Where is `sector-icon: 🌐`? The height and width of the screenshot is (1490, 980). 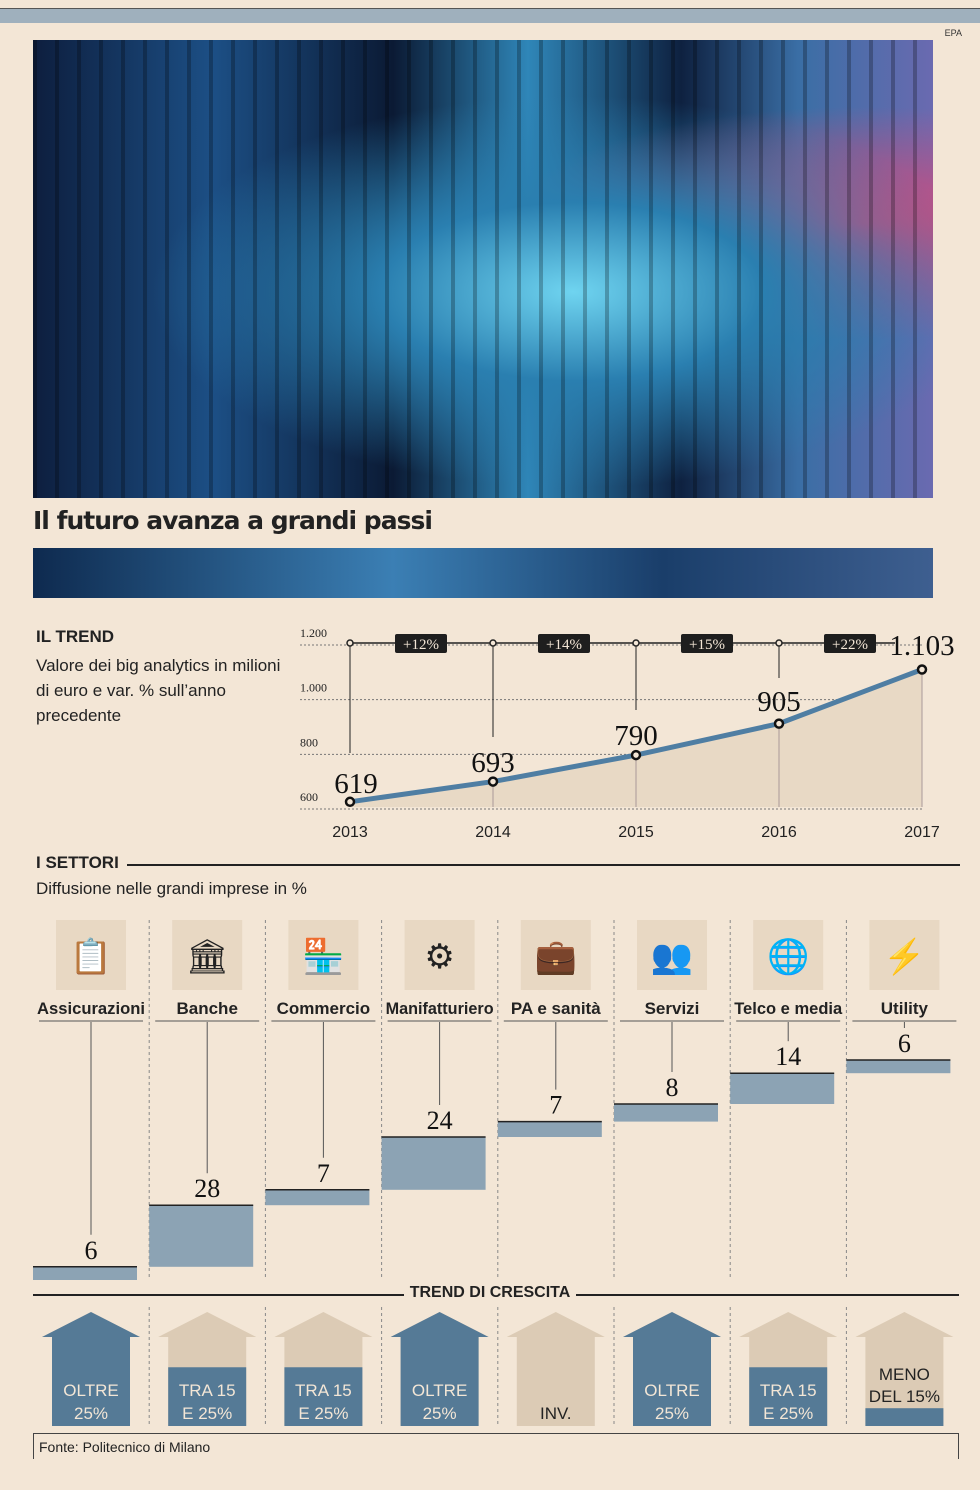
sector-icon: 🌐 is located at coordinates (788, 956).